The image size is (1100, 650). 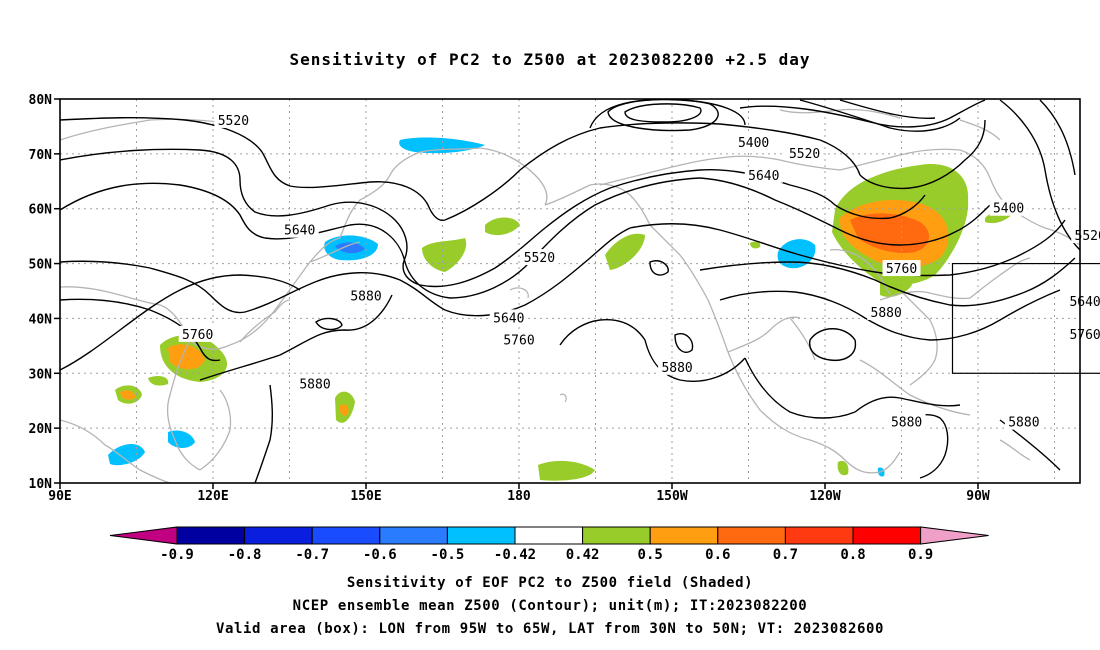 What do you see at coordinates (954, 535) in the screenshot?
I see `colorbar-high-triangle` at bounding box center [954, 535].